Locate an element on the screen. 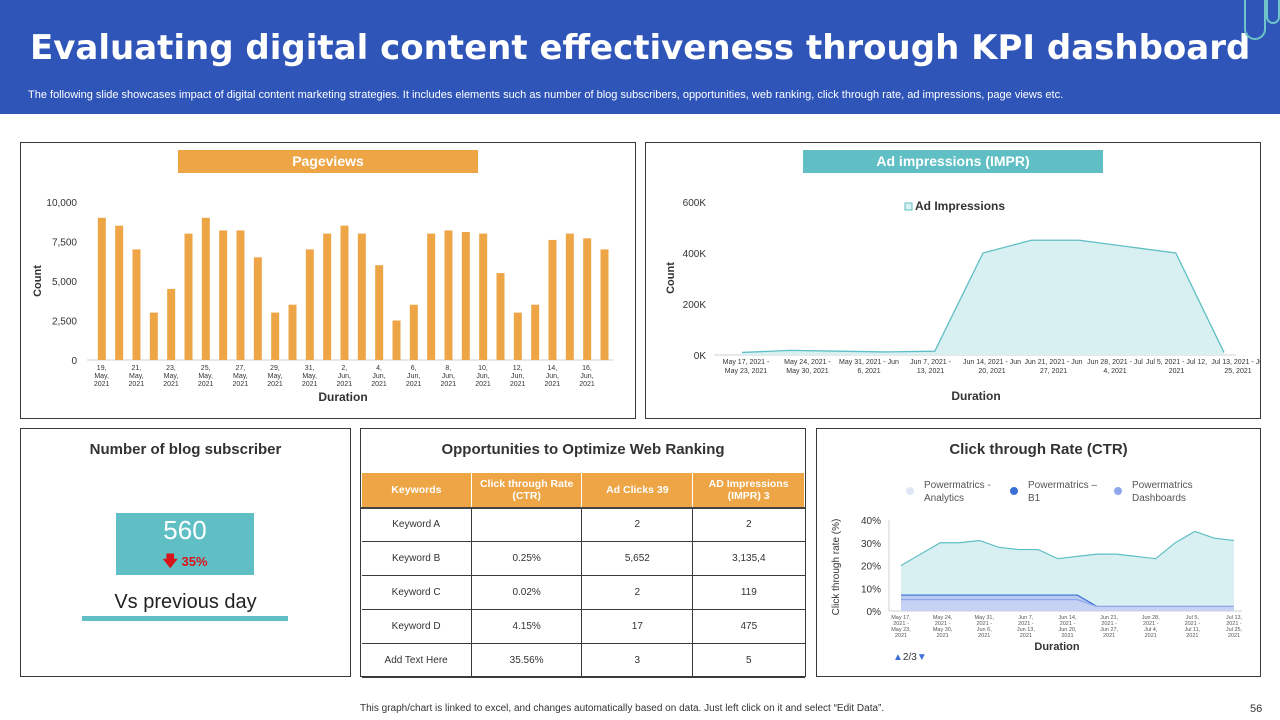 The height and width of the screenshot is (720, 1280). x-tick-label-line: Jun 6, is located at coordinates (984, 630).